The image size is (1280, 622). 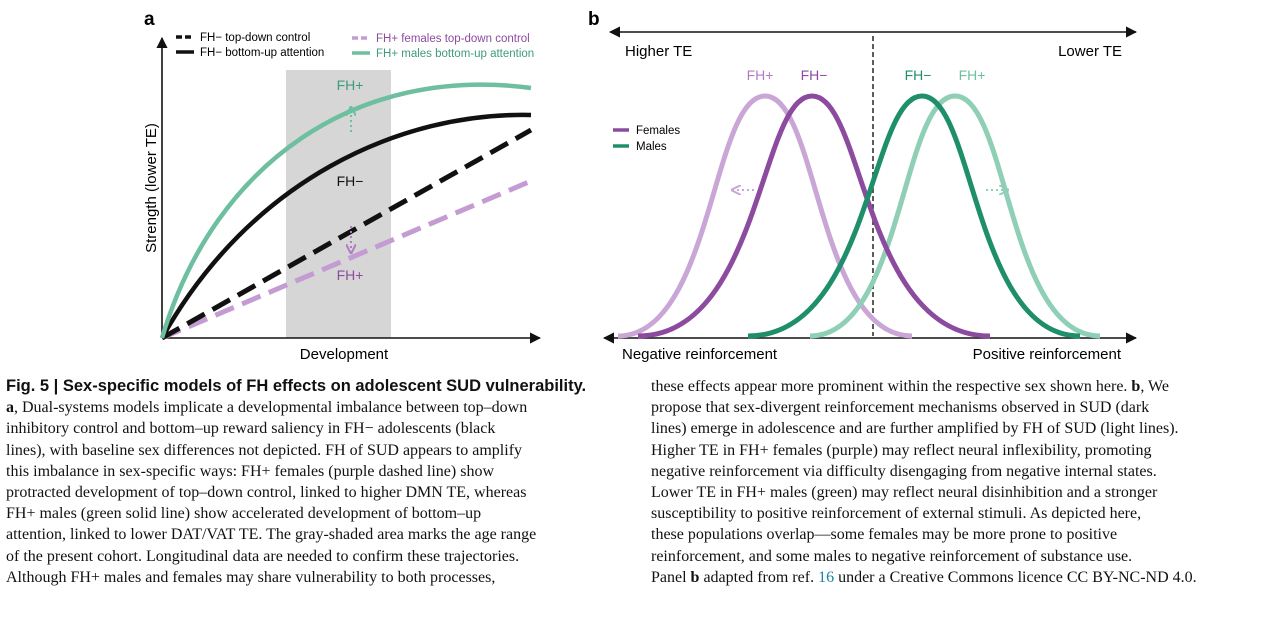 What do you see at coordinates (646, 139) in the screenshot?
I see `panel-b-legend: Females Males` at bounding box center [646, 139].